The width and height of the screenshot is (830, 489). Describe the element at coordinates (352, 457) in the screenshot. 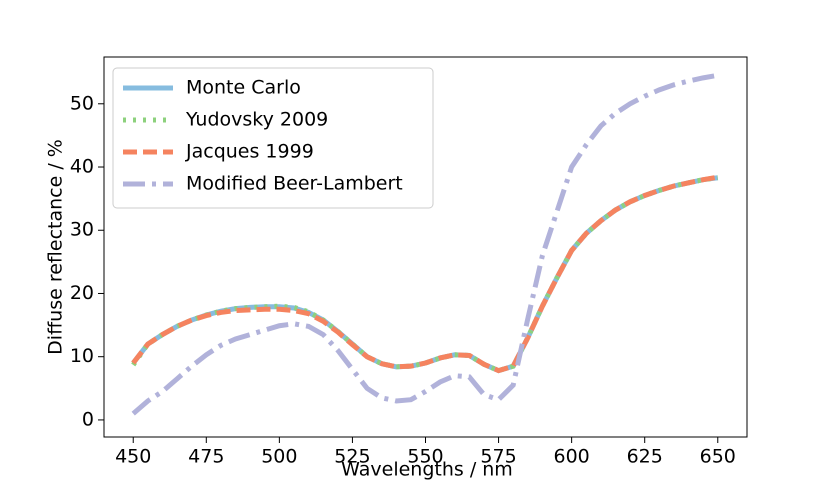

I see `x-tick-label: 525` at that location.